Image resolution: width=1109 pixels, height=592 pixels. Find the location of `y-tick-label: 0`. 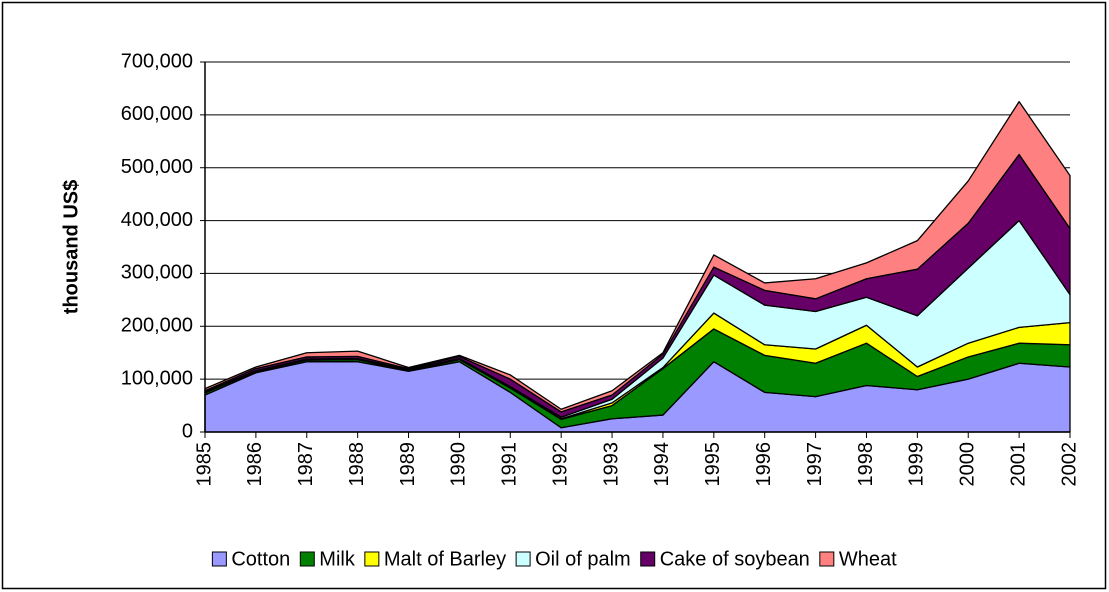

y-tick-label: 0 is located at coordinates (187, 431).